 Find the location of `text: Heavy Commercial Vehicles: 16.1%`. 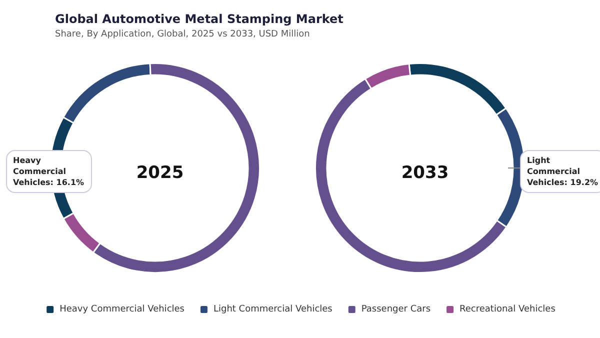

text: Heavy Commercial Vehicles: 16.1% is located at coordinates (48, 171).